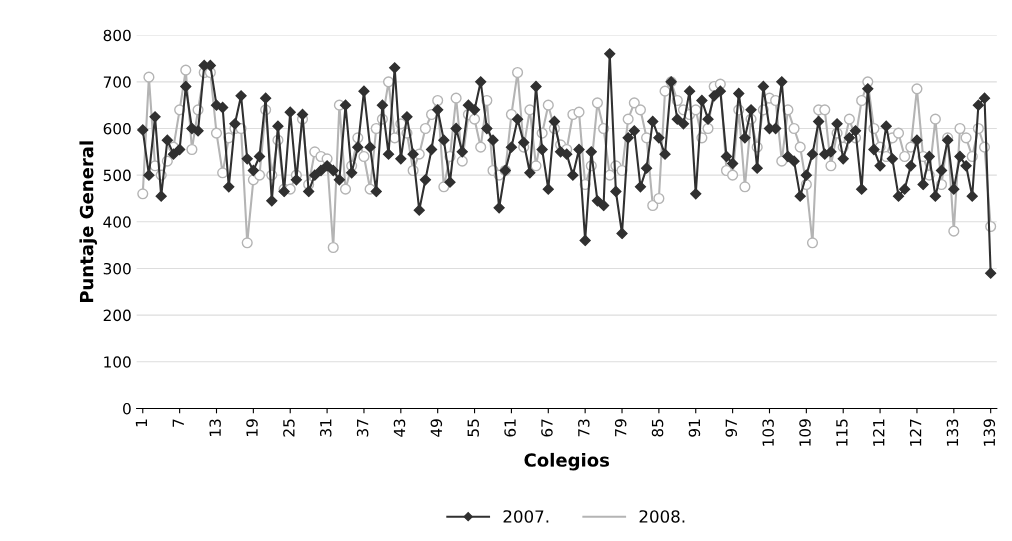 This screenshot has height=541, width=1012. What do you see at coordinates (662, 516) in the screenshot?
I see `legend-label: 2008.` at bounding box center [662, 516].